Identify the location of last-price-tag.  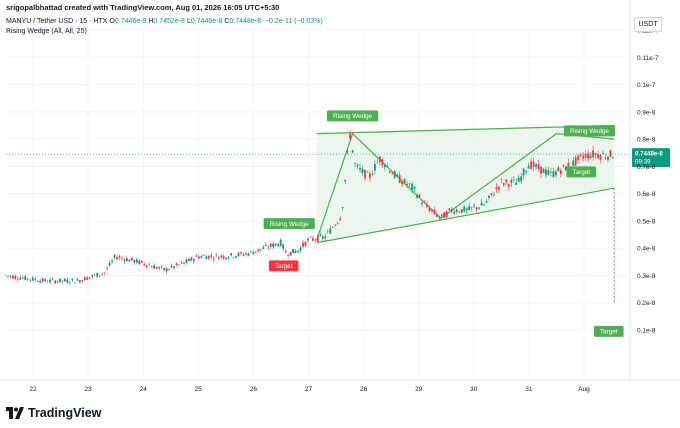
(651, 158).